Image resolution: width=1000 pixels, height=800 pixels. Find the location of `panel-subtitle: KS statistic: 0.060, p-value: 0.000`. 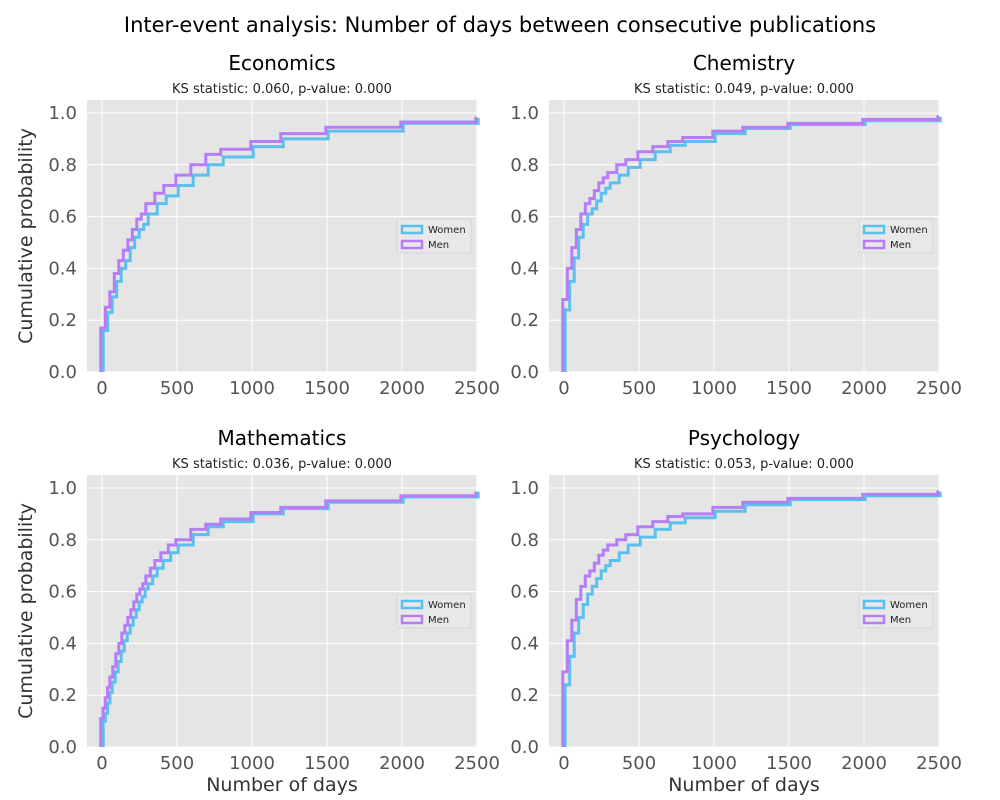

panel-subtitle: KS statistic: 0.060, p-value: 0.000 is located at coordinates (282, 89).